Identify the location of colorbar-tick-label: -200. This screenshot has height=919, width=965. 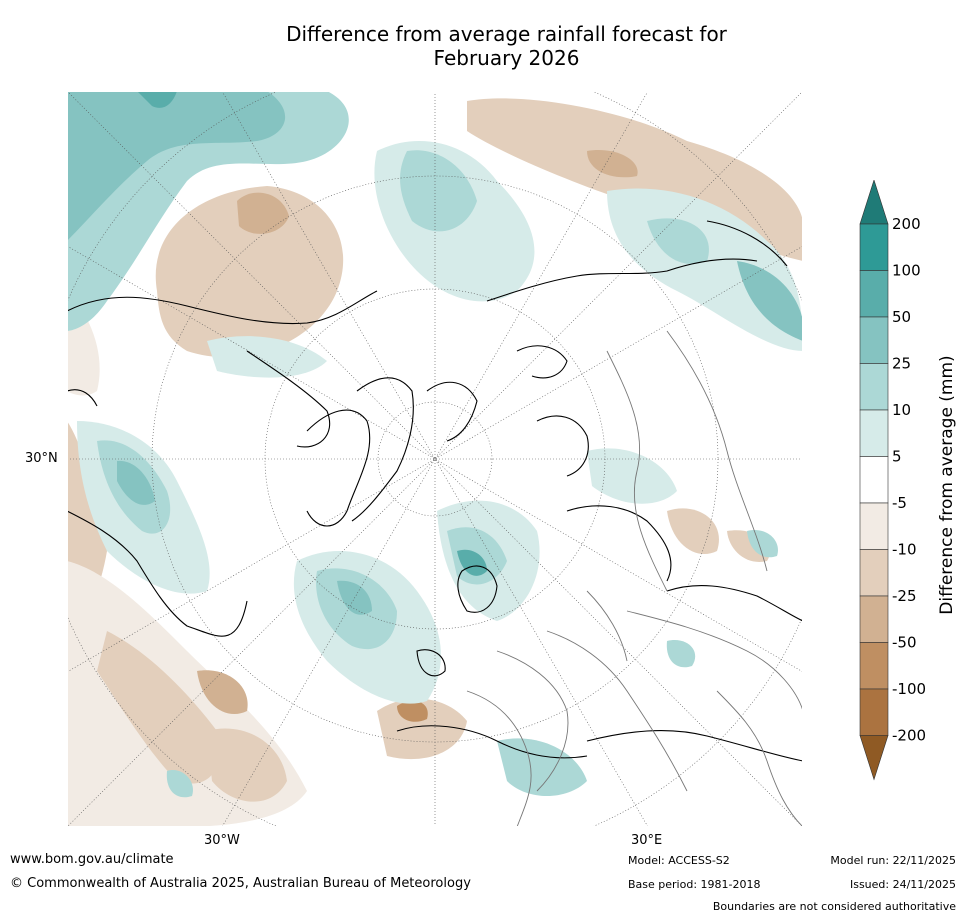
(909, 736).